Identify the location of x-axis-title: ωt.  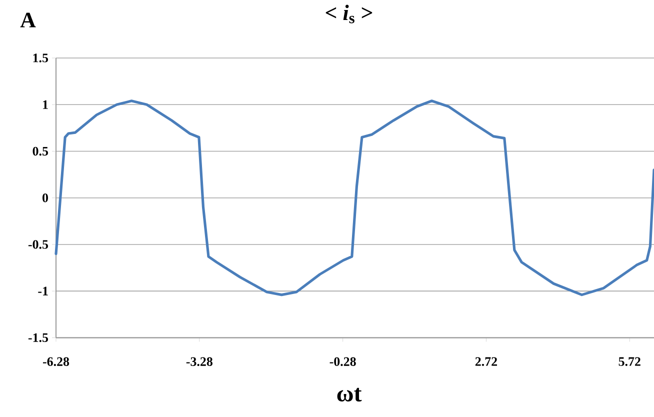
(349, 395).